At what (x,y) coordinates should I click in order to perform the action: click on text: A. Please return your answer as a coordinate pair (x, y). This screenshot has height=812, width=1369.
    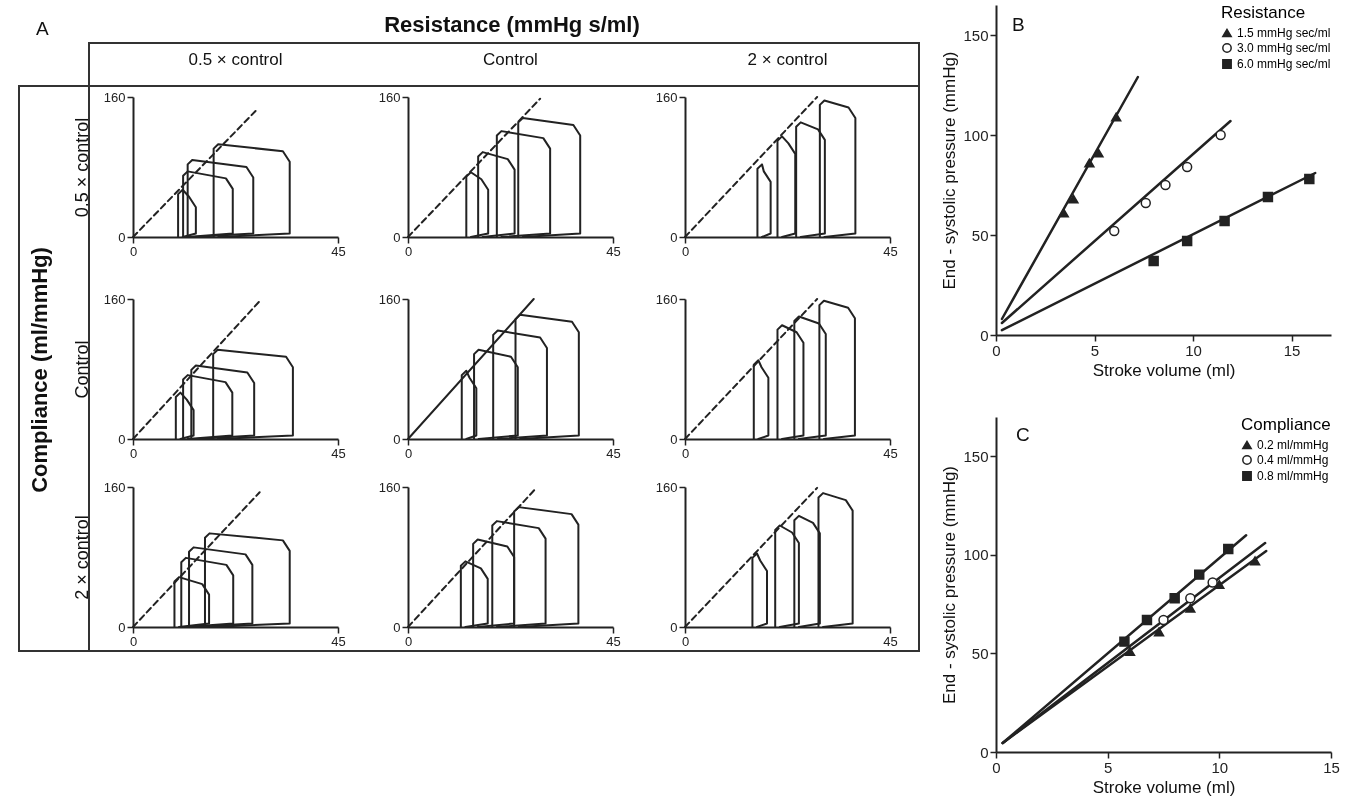
    Looking at the image, I should click on (42, 29).